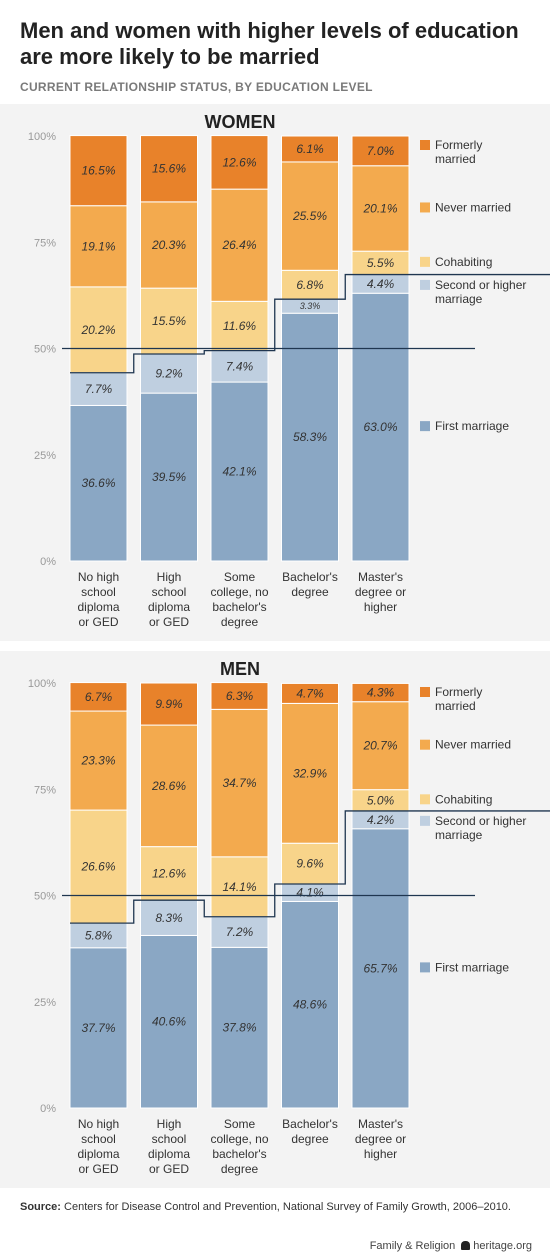  What do you see at coordinates (502, 1246) in the screenshot?
I see `footer-site: heritage.org` at bounding box center [502, 1246].